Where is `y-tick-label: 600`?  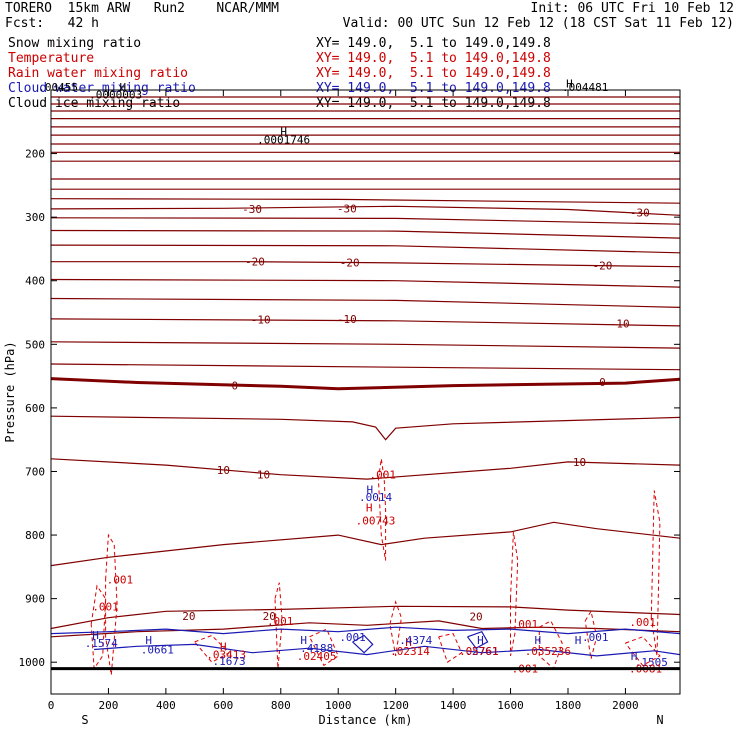
y-tick-label: 600 is located at coordinates (35, 408).